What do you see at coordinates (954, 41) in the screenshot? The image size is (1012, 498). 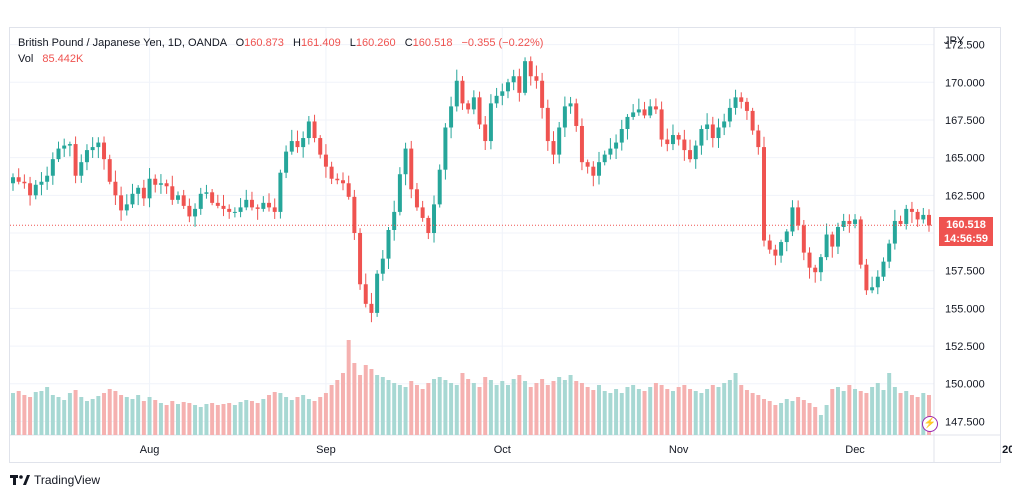 I see `currency-label: JPY` at bounding box center [954, 41].